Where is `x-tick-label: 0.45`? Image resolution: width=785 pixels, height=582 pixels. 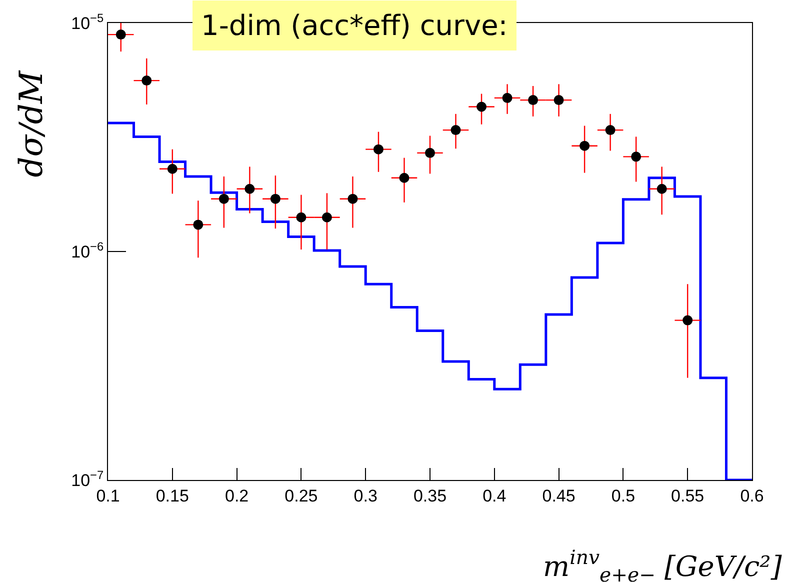
x-tick-label: 0.45 is located at coordinates (559, 496).